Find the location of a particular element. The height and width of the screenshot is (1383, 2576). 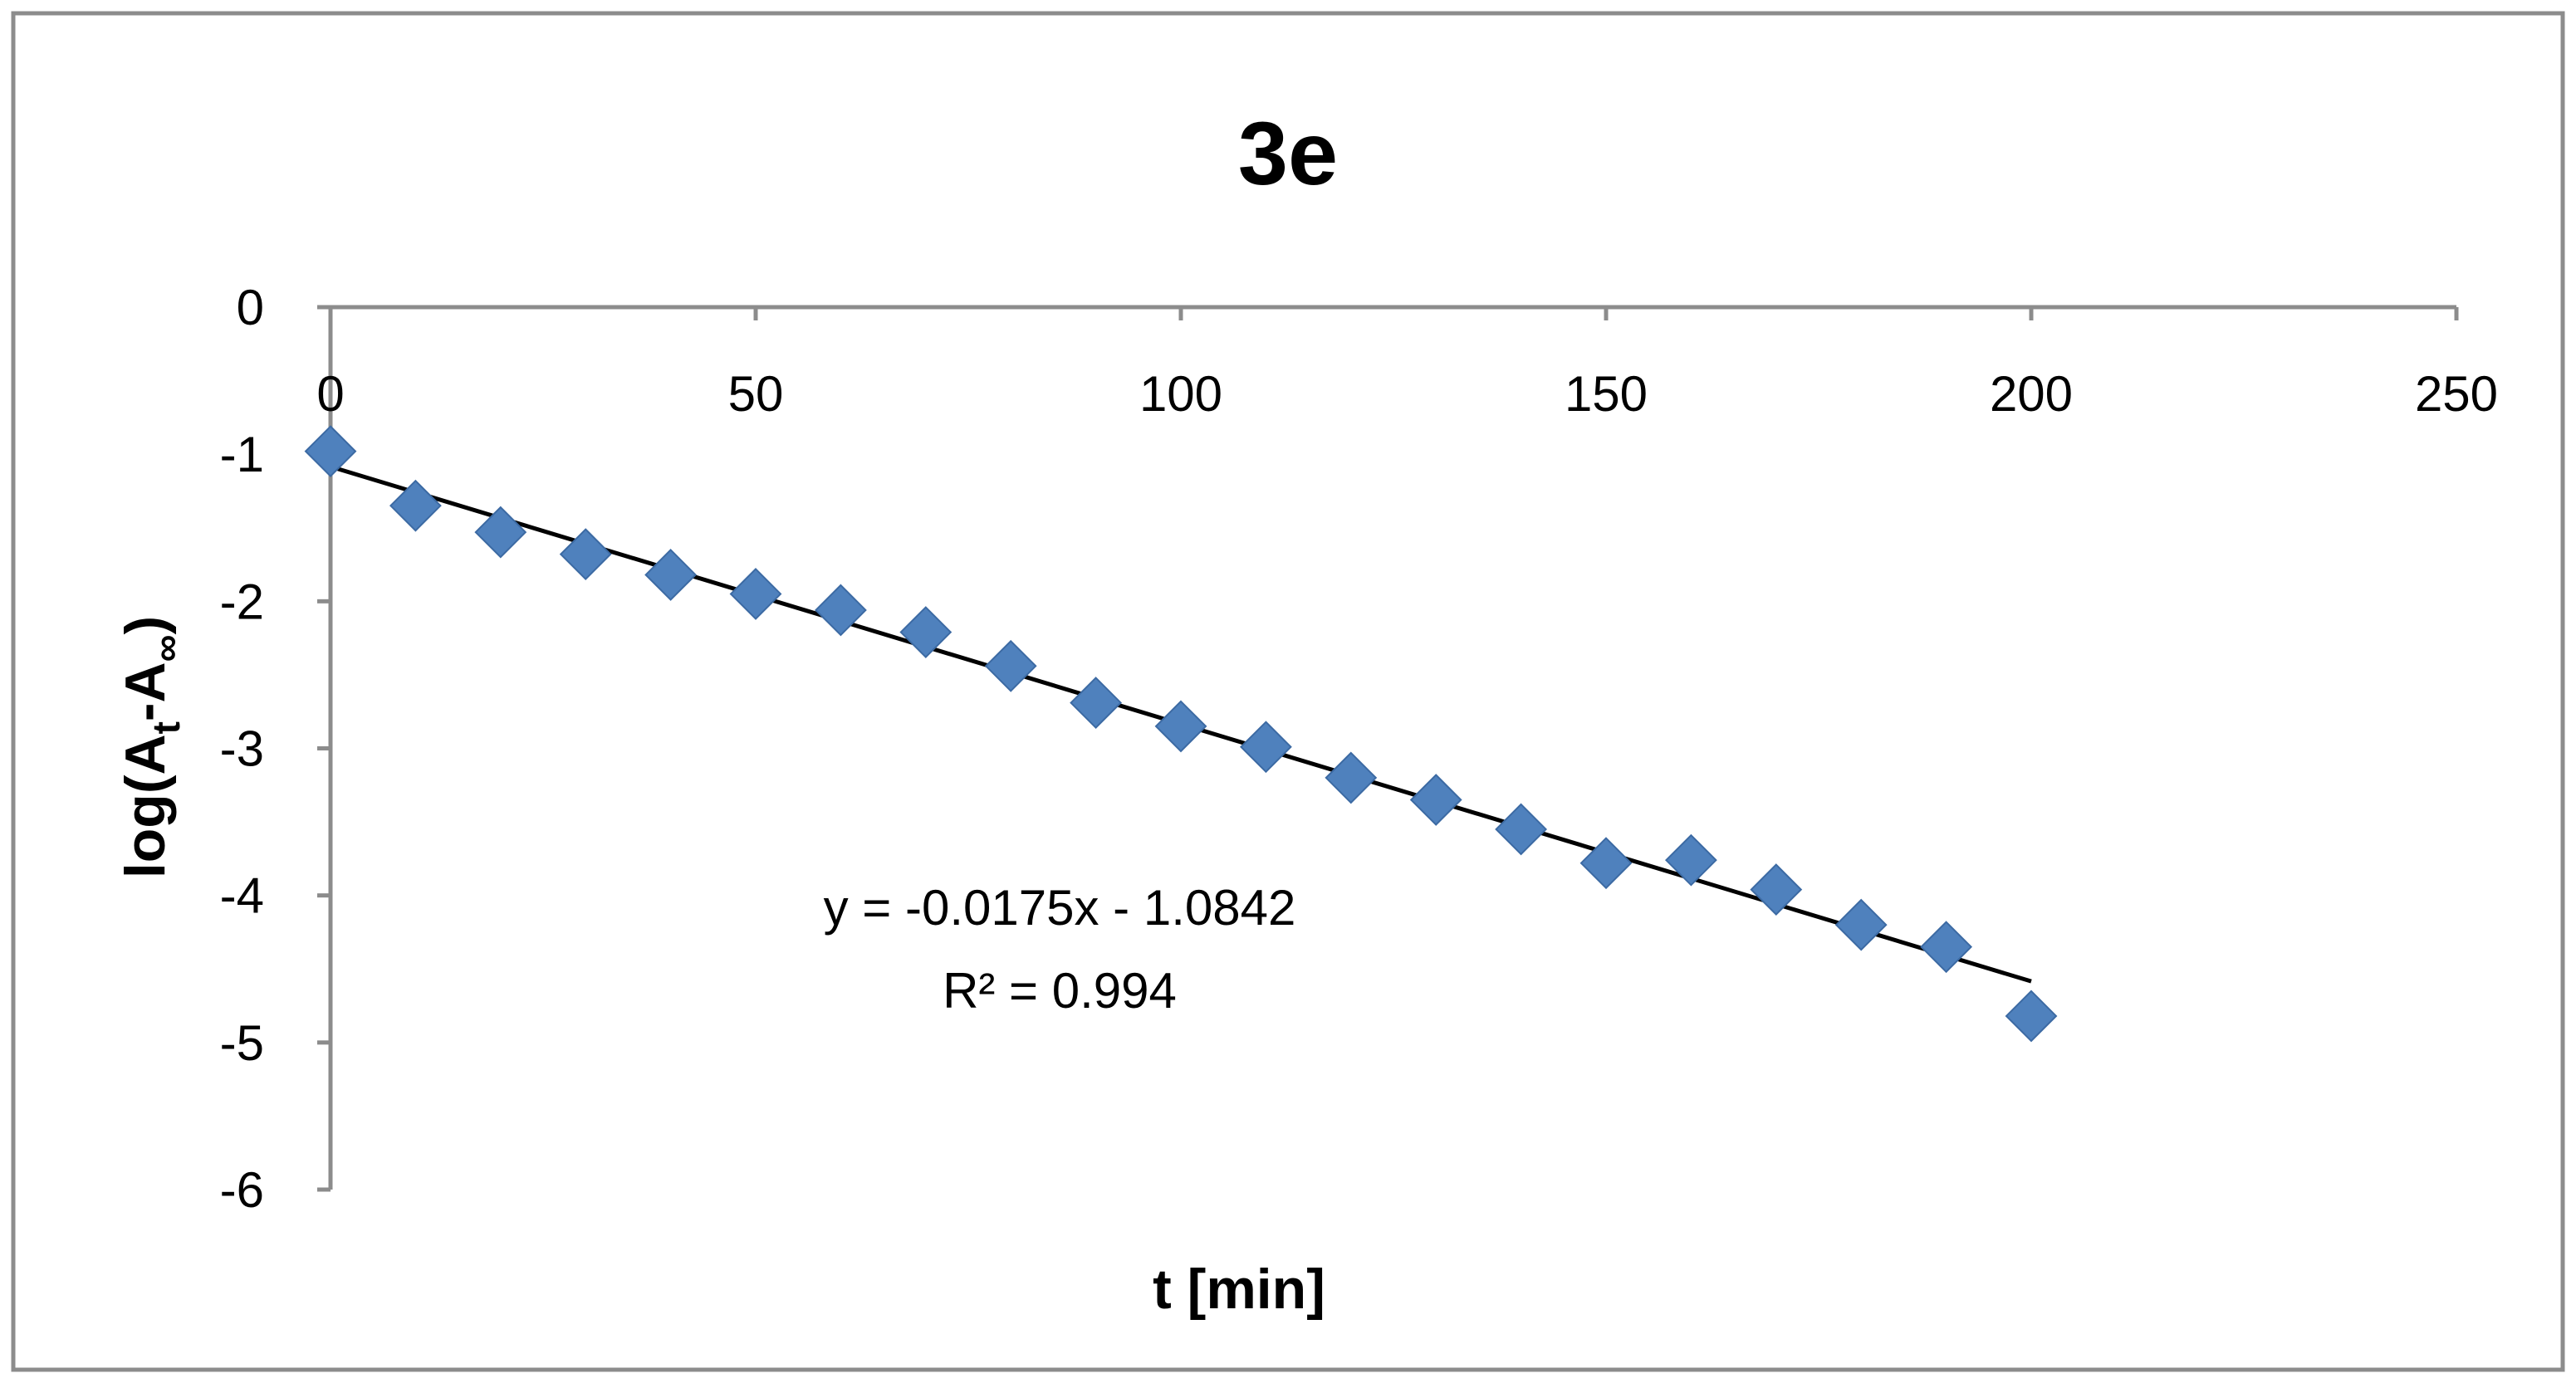

x-axis-ticks is located at coordinates (1393, 313).